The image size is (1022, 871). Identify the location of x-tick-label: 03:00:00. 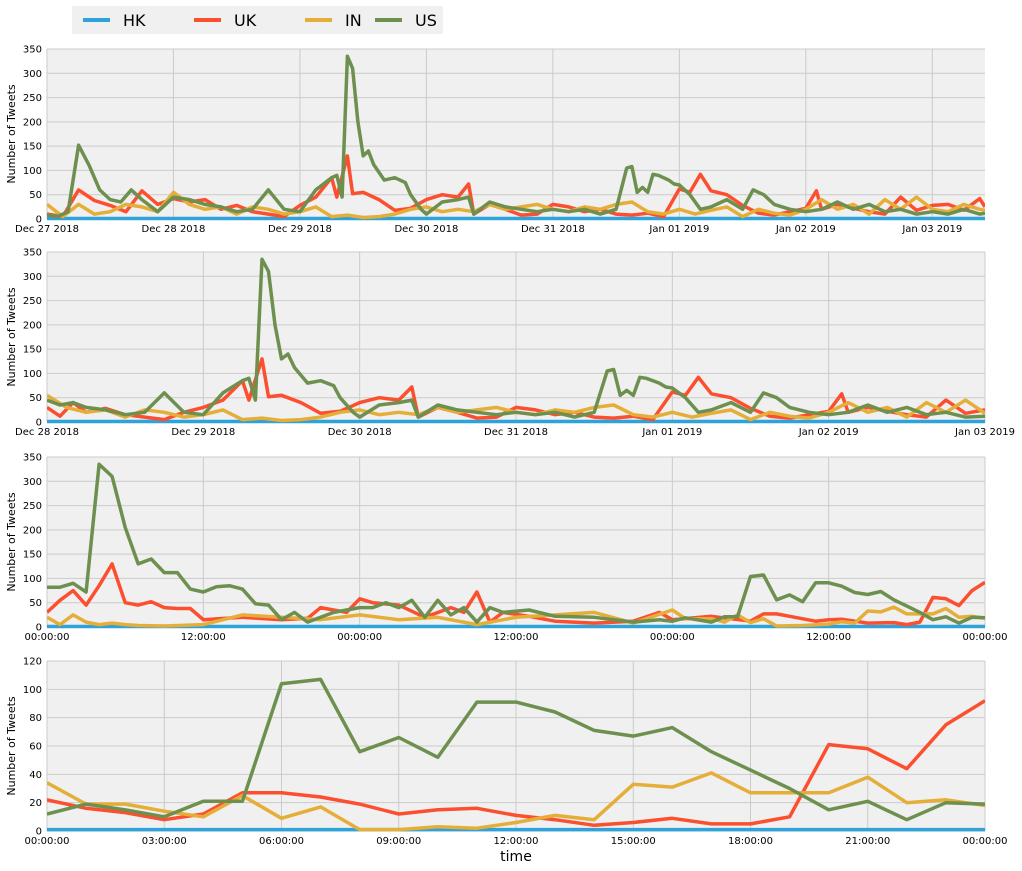
(164, 841).